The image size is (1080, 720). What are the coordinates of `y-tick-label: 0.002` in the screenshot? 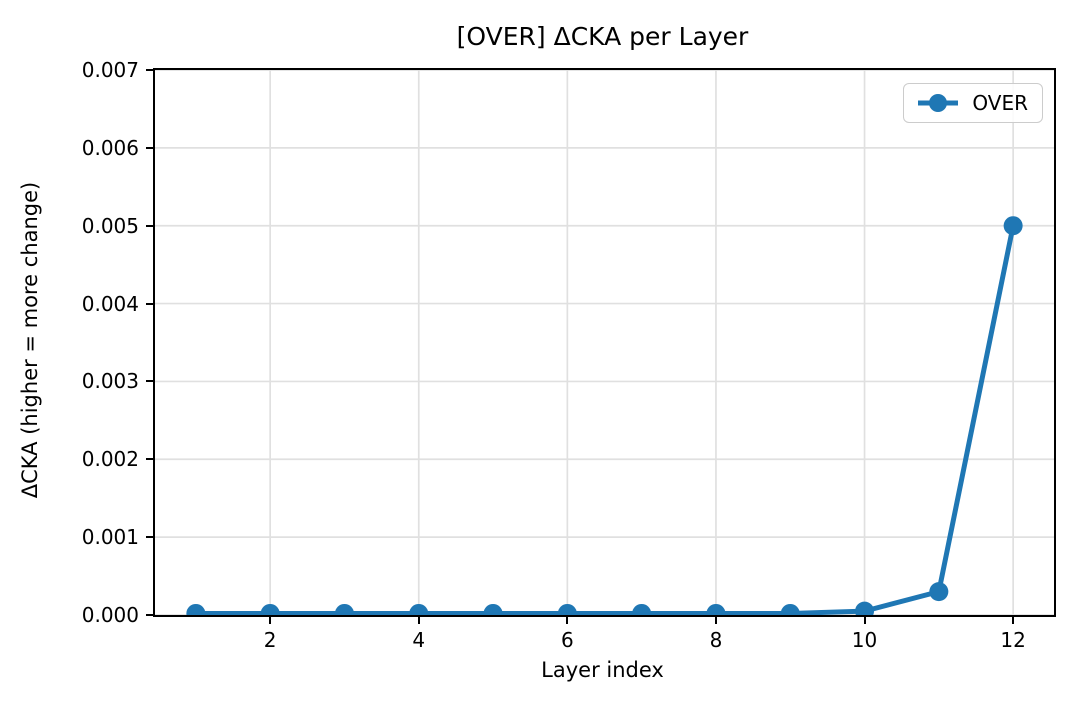 It's located at (110, 459).